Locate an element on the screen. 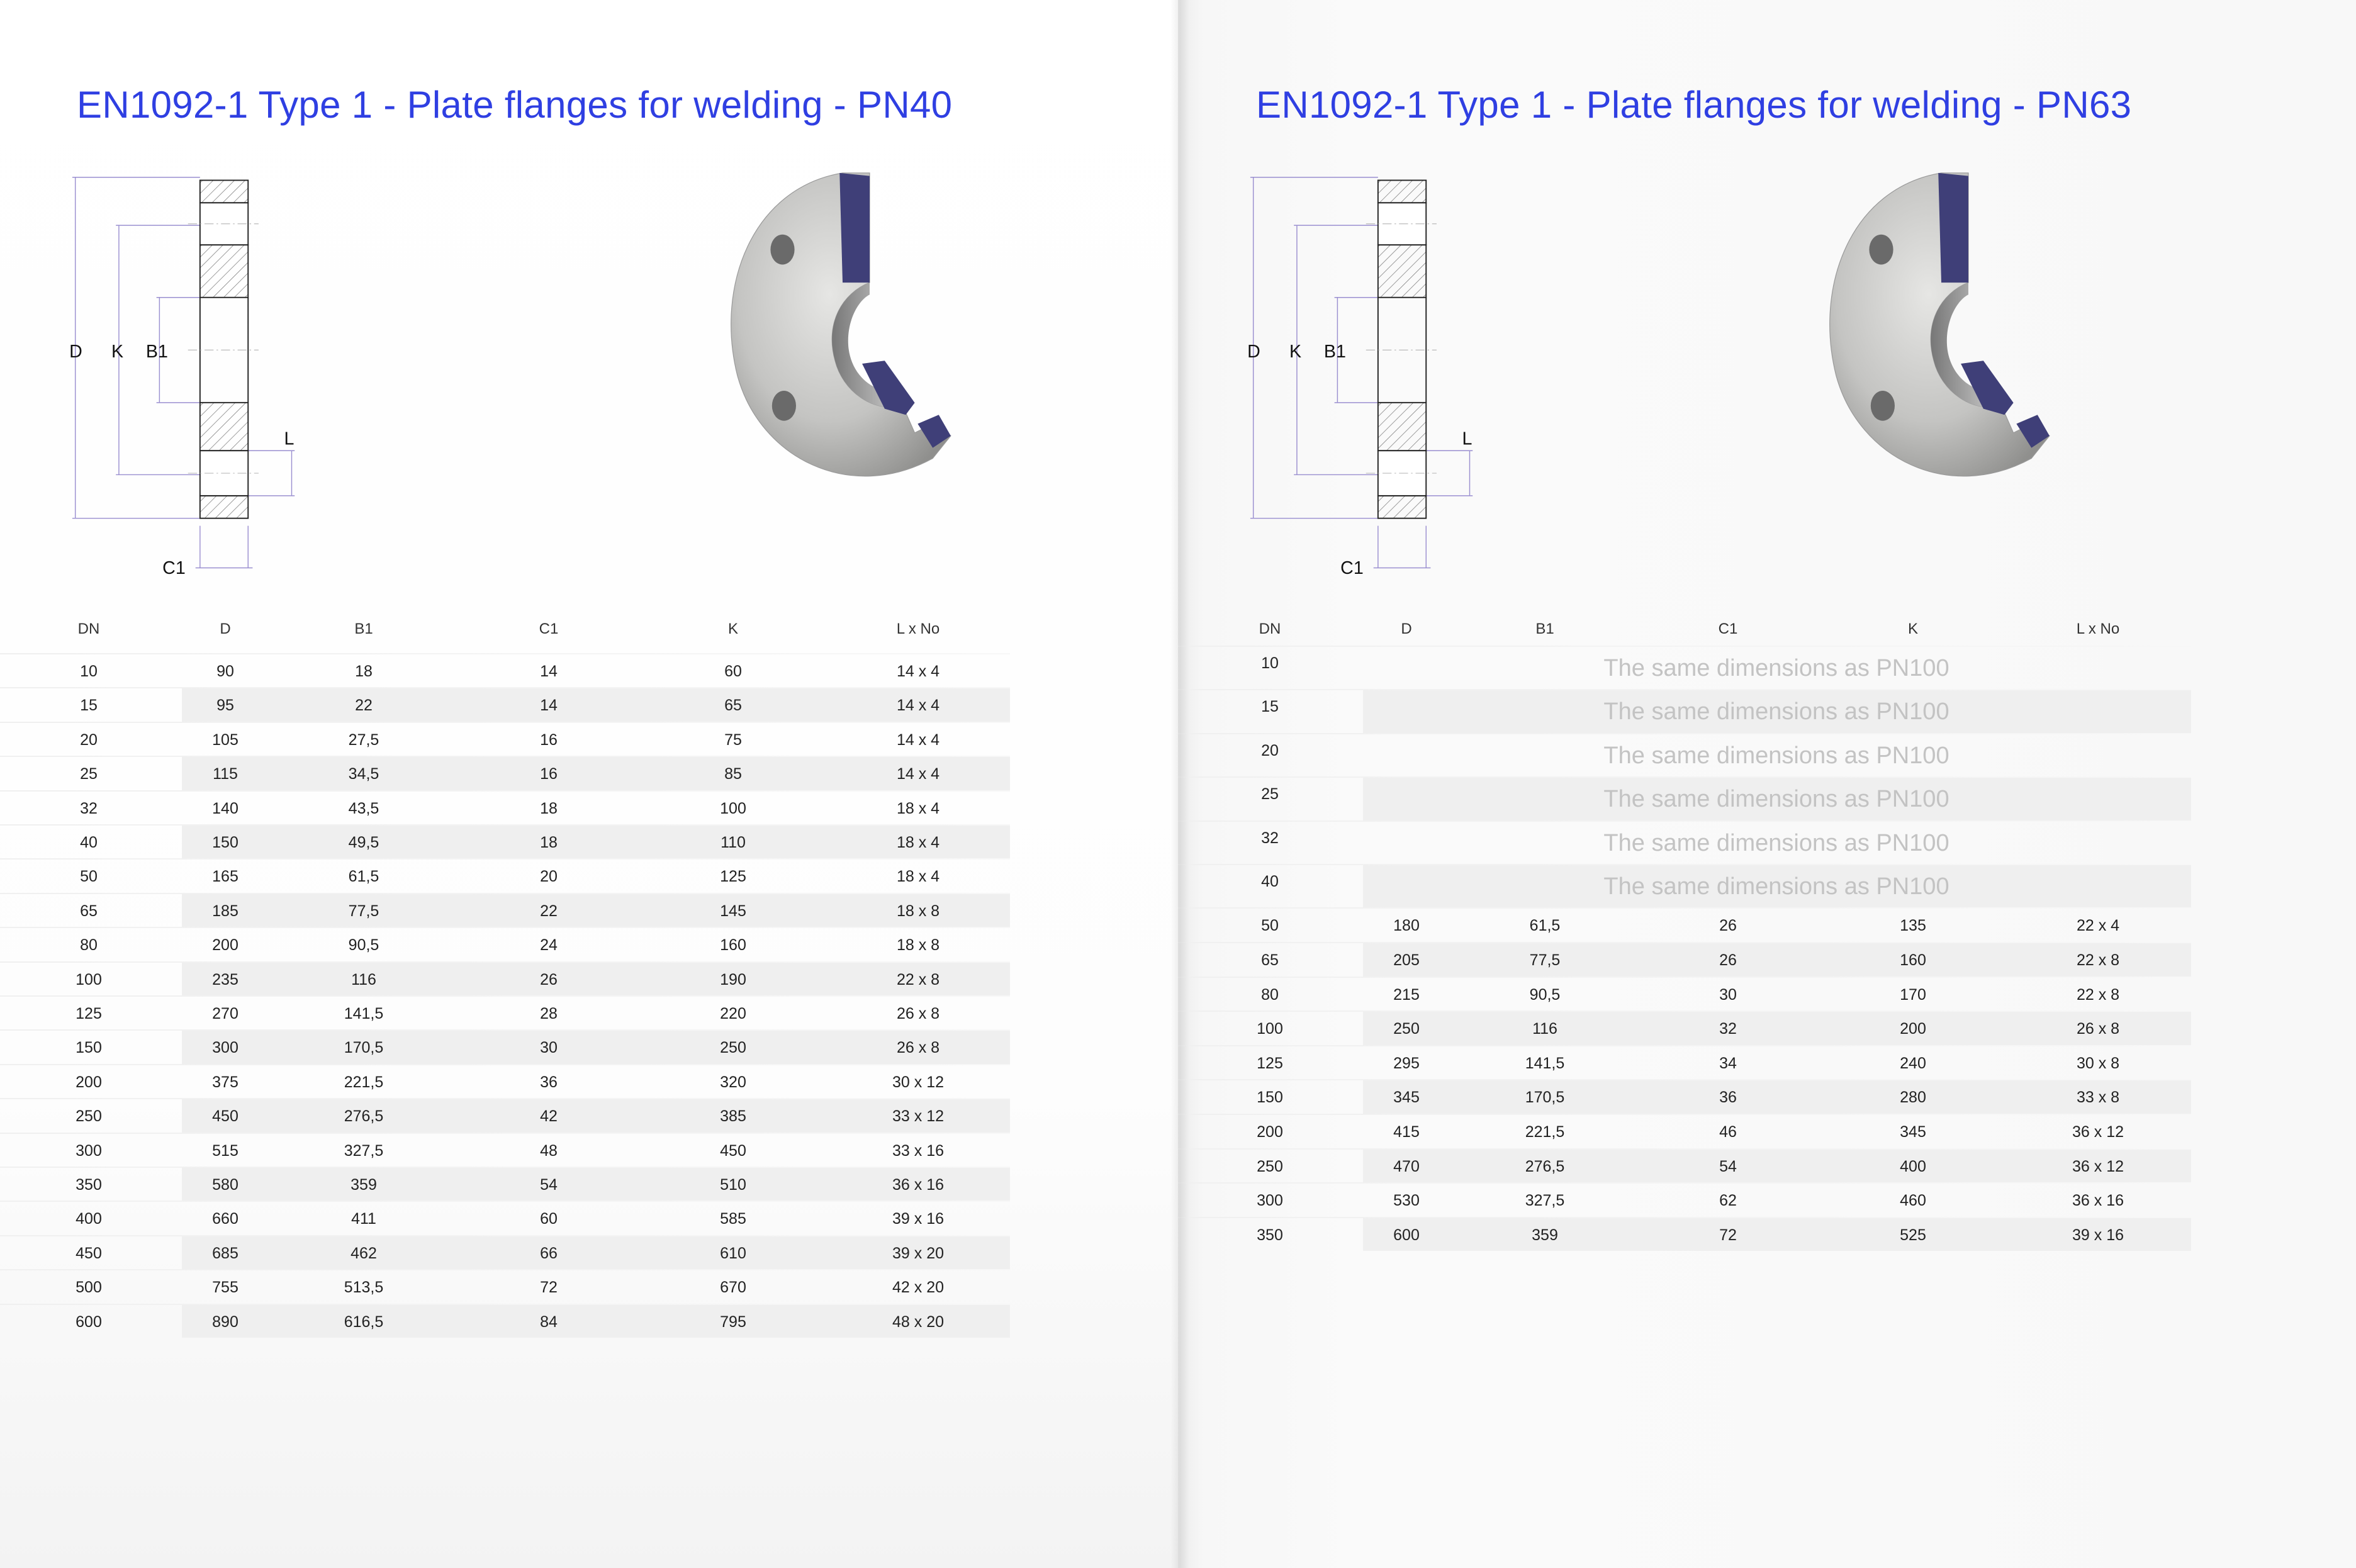 This screenshot has height=1568, width=2356. cell-c1: 36 is located at coordinates (1728, 1098).